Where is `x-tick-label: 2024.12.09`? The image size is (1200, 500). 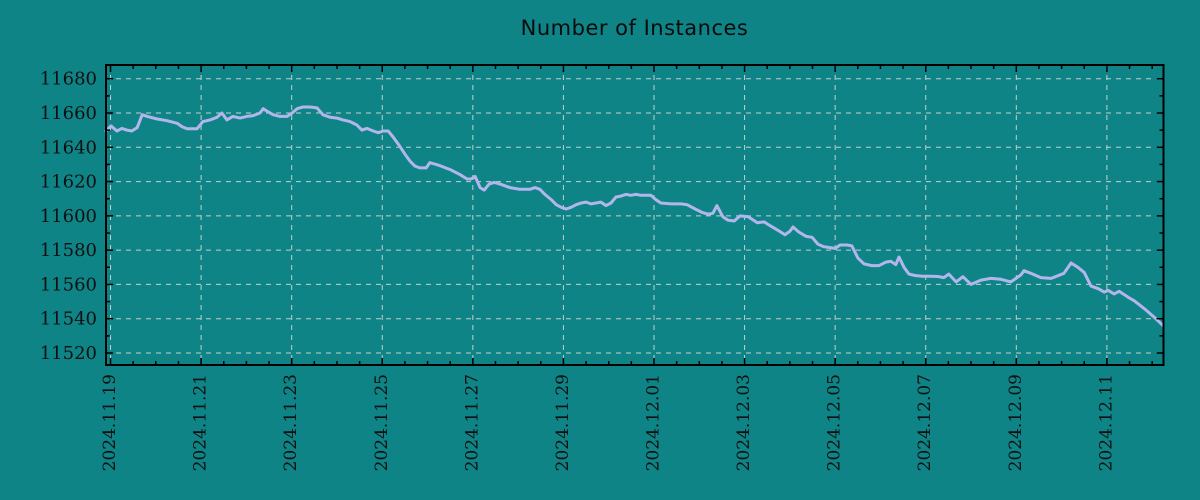
x-tick-label: 2024.12.09 is located at coordinates (1016, 422).